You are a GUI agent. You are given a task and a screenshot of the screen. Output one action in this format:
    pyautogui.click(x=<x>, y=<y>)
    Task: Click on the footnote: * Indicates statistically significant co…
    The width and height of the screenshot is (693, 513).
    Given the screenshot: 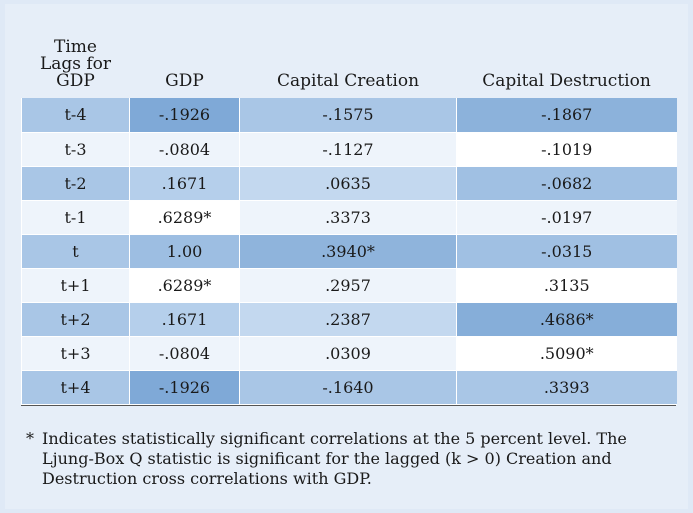 What is the action you would take?
    pyautogui.click(x=339, y=459)
    